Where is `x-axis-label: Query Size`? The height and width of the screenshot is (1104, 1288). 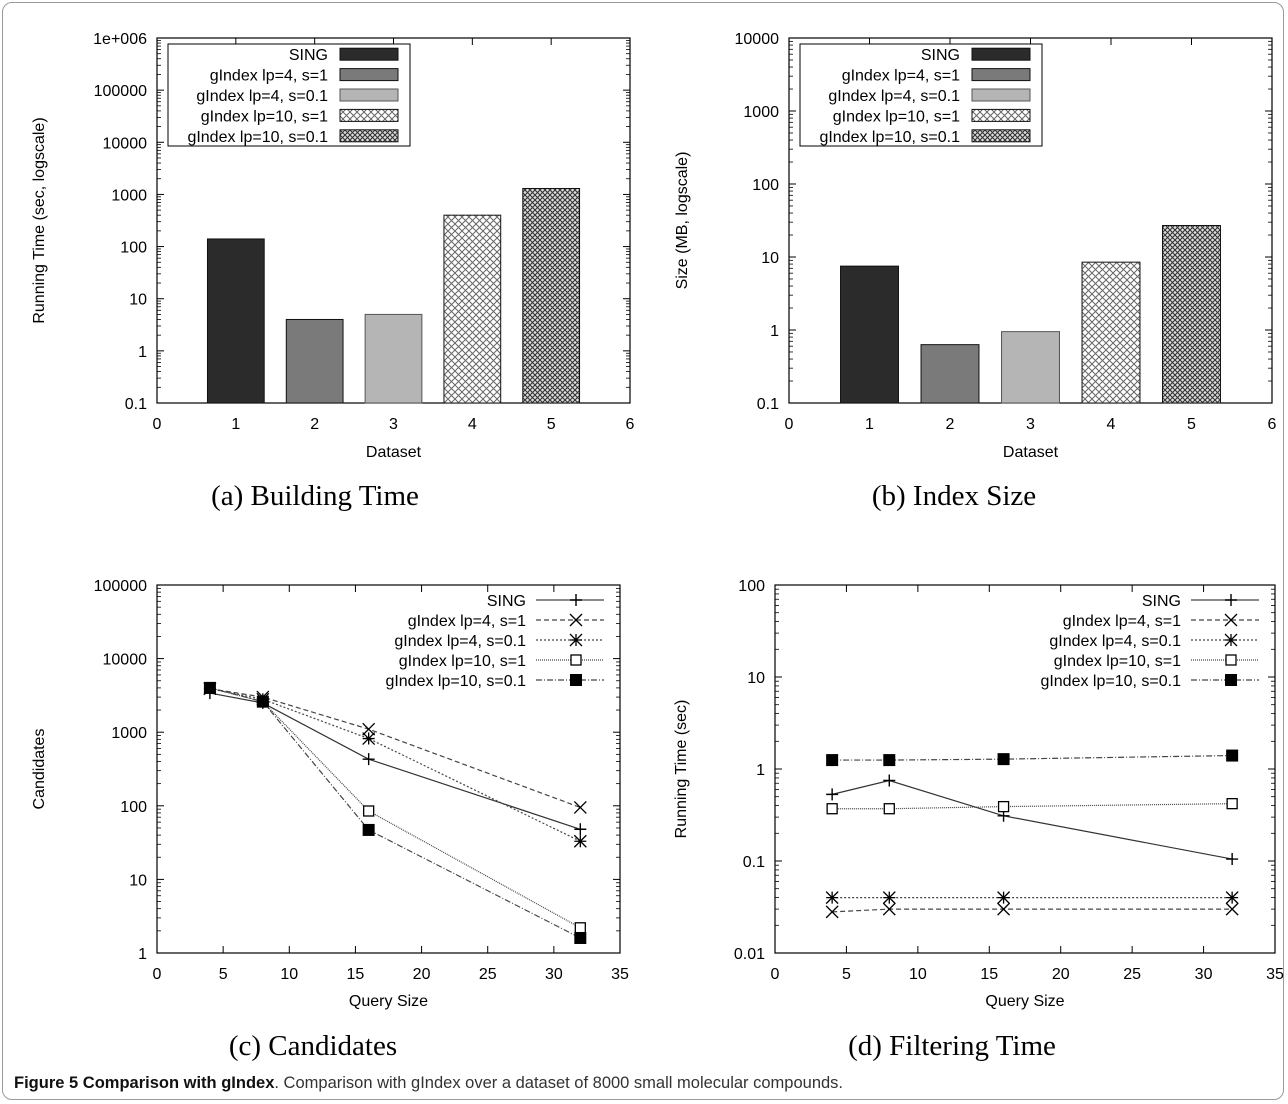
x-axis-label: Query Size is located at coordinates (1024, 1001).